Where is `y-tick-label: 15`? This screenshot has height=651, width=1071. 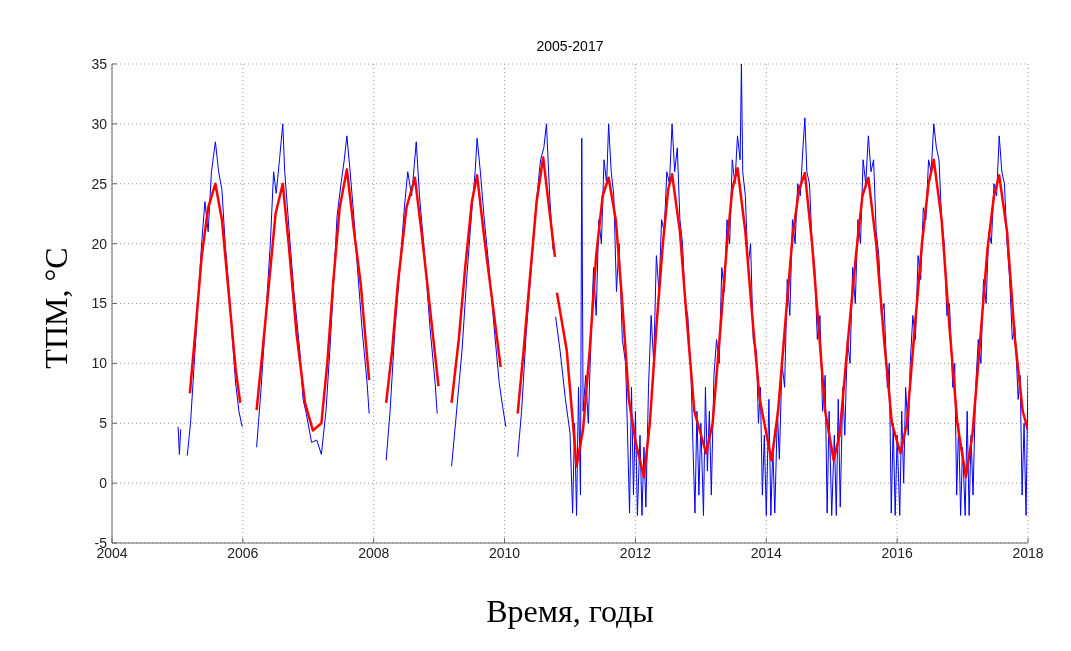
y-tick-label: 15 is located at coordinates (99, 303).